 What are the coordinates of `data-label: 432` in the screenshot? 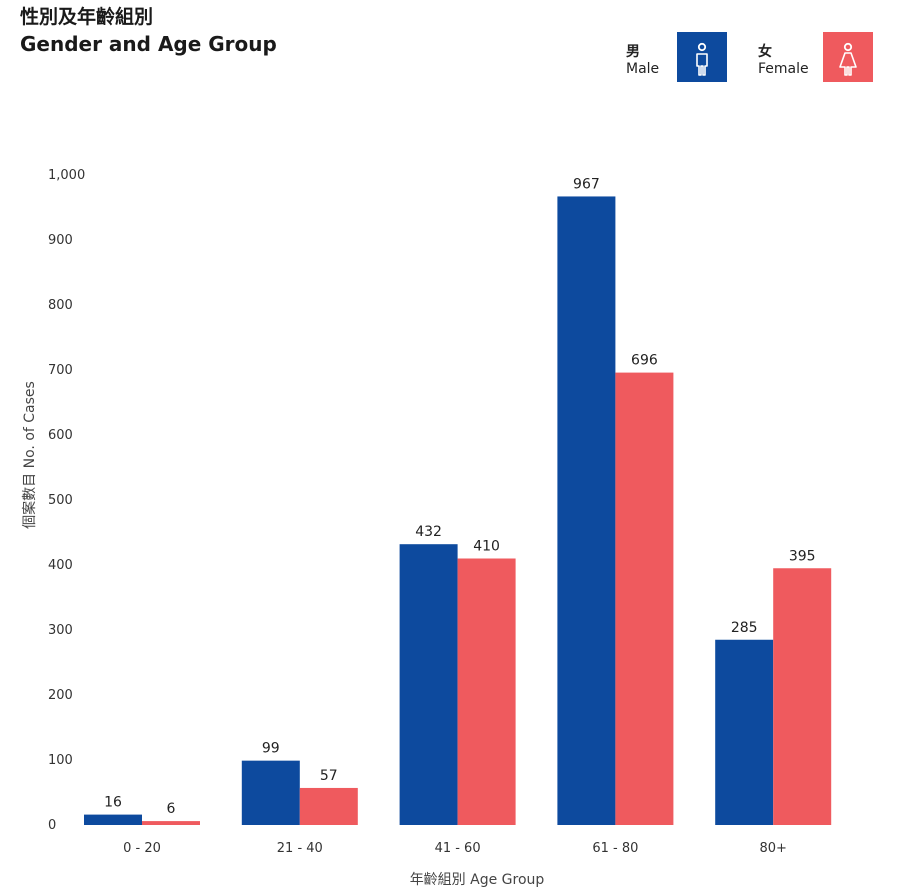 It's located at (428, 532).